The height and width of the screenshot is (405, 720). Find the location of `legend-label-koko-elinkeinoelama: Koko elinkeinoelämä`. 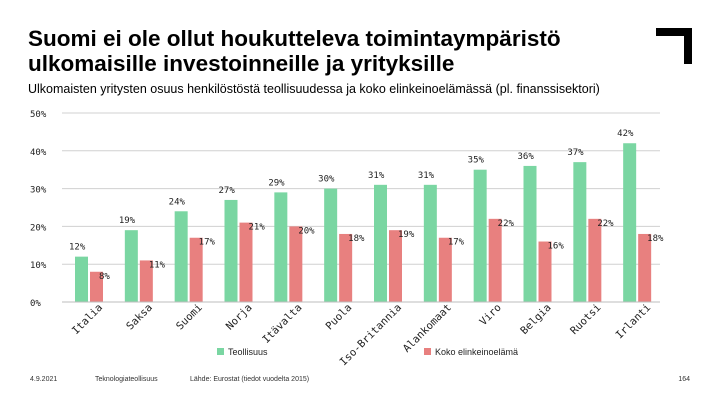

legend-label-koko-elinkeinoelama: Koko elinkeinoelämä is located at coordinates (476, 352).